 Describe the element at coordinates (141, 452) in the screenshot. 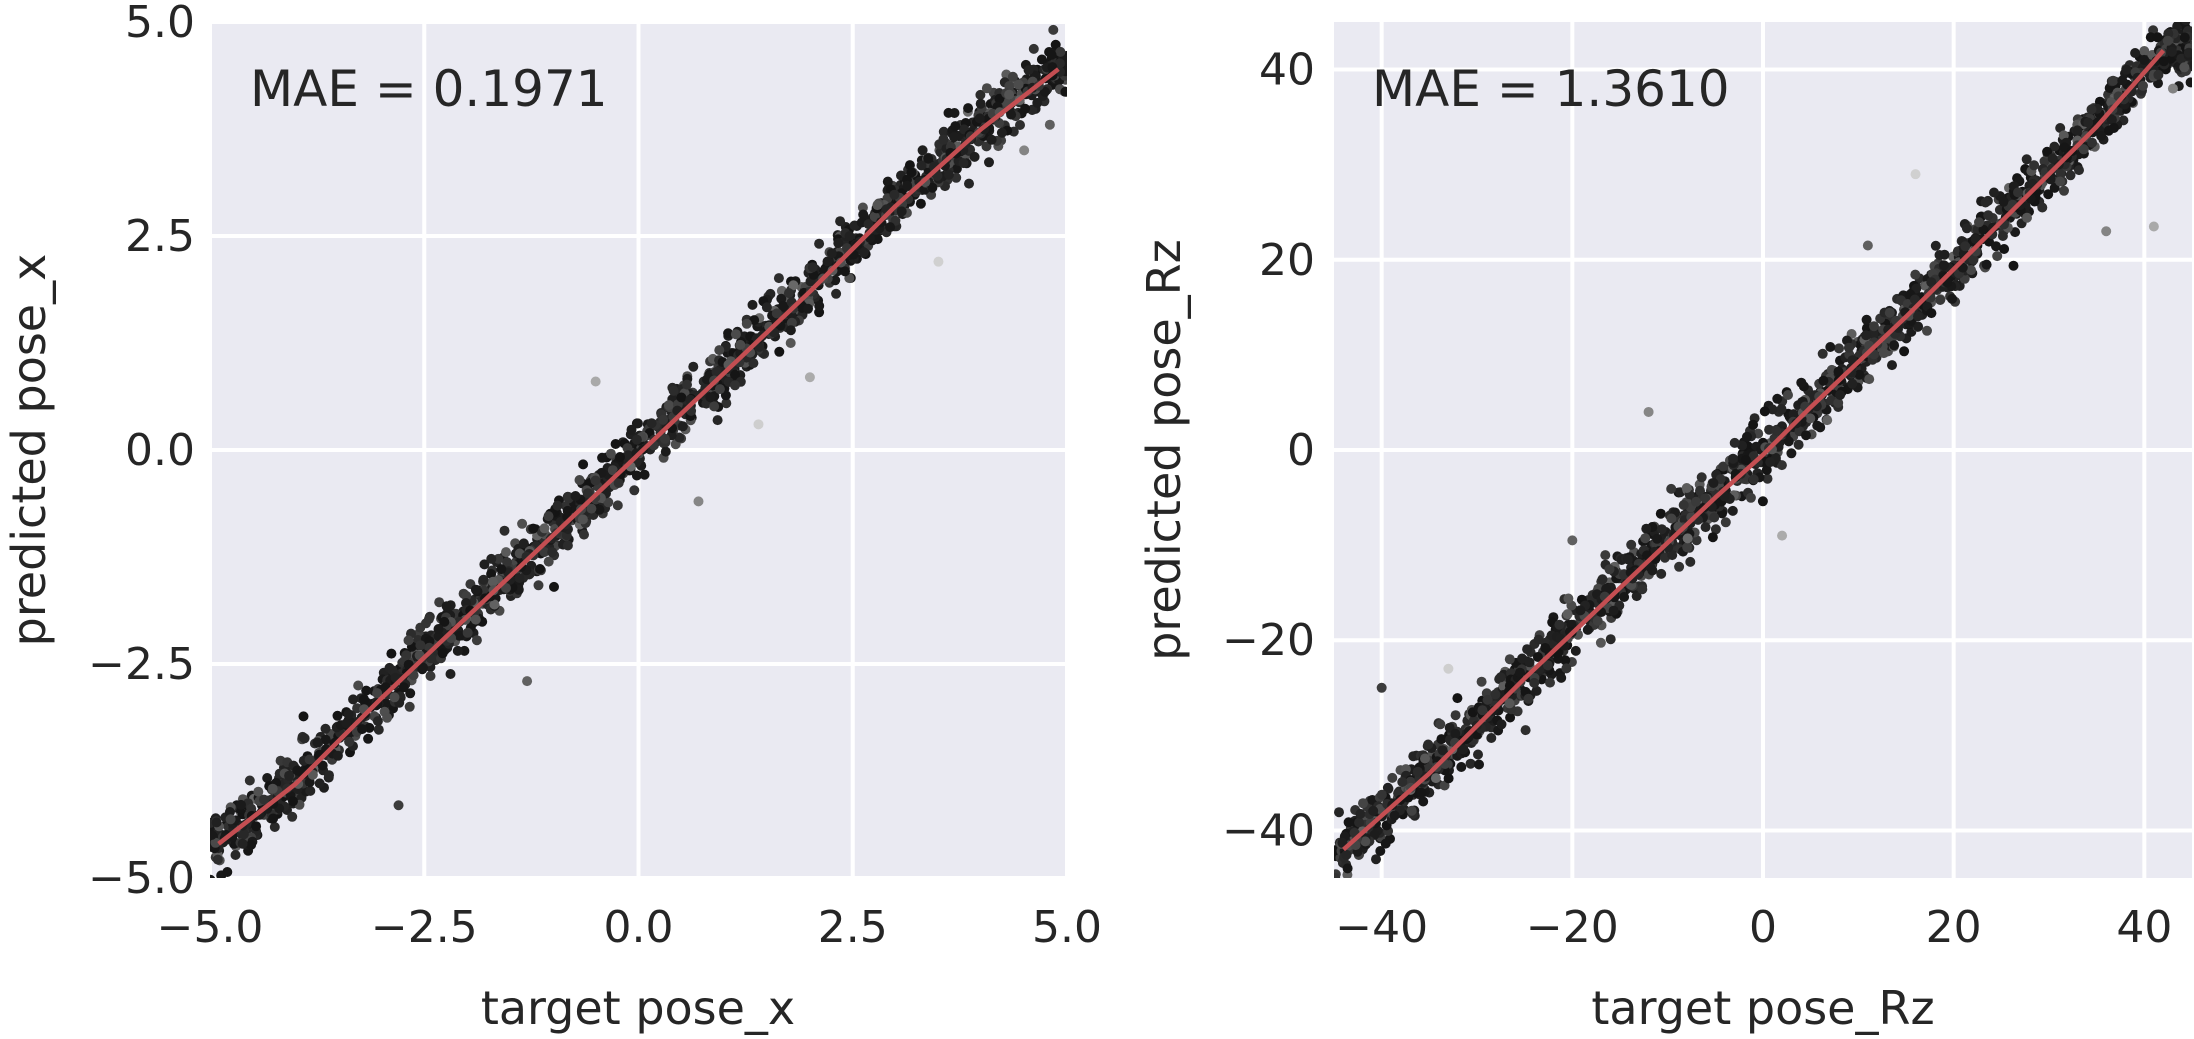

I see `y-tick-labels: −5.0 −2.5 0.0 2.5 5.0` at that location.